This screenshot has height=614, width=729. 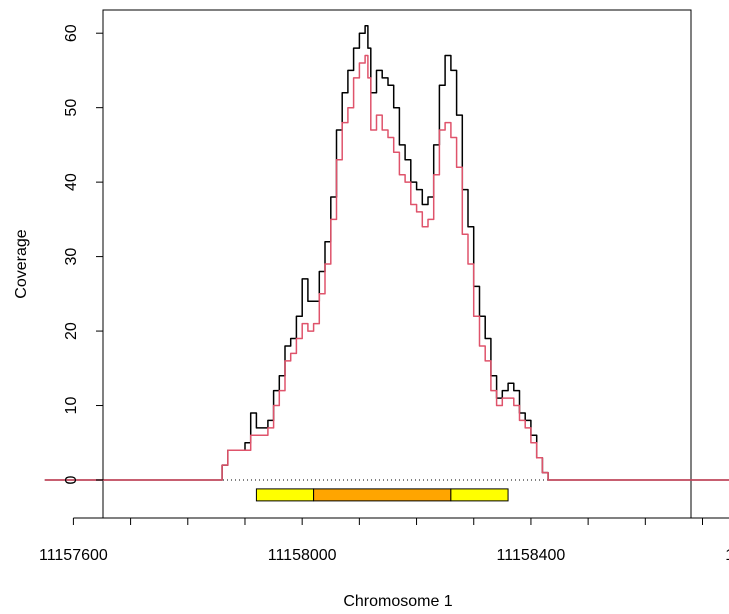 I want to click on y-axis-title: Coverage, so click(x=21, y=263).